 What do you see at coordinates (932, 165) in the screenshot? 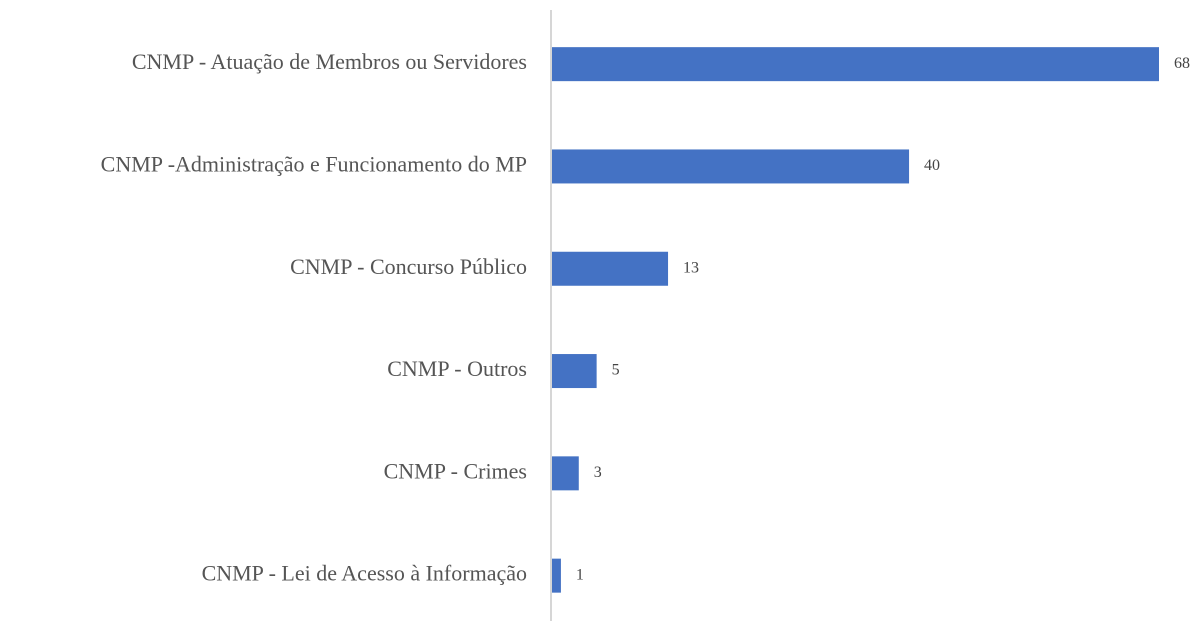
I see `data-label: 40` at bounding box center [932, 165].